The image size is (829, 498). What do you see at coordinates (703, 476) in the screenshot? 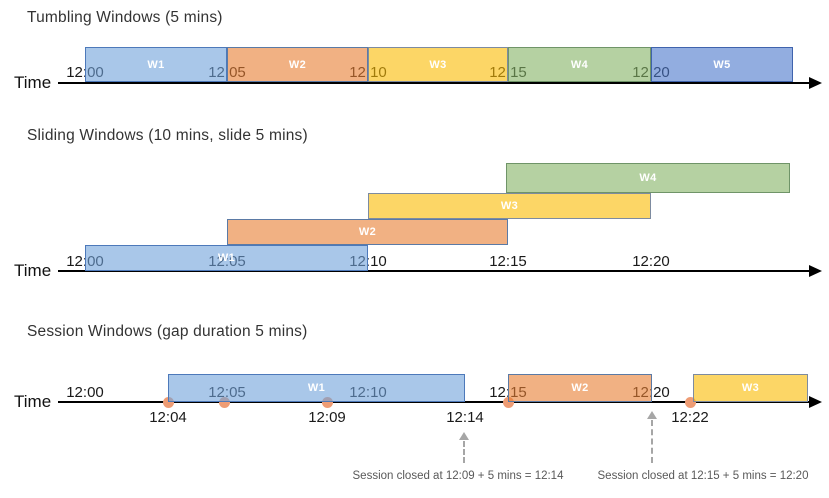
I see `session-closed-note: Session closed at 12:15 + 5 mins = 12:20` at bounding box center [703, 476].